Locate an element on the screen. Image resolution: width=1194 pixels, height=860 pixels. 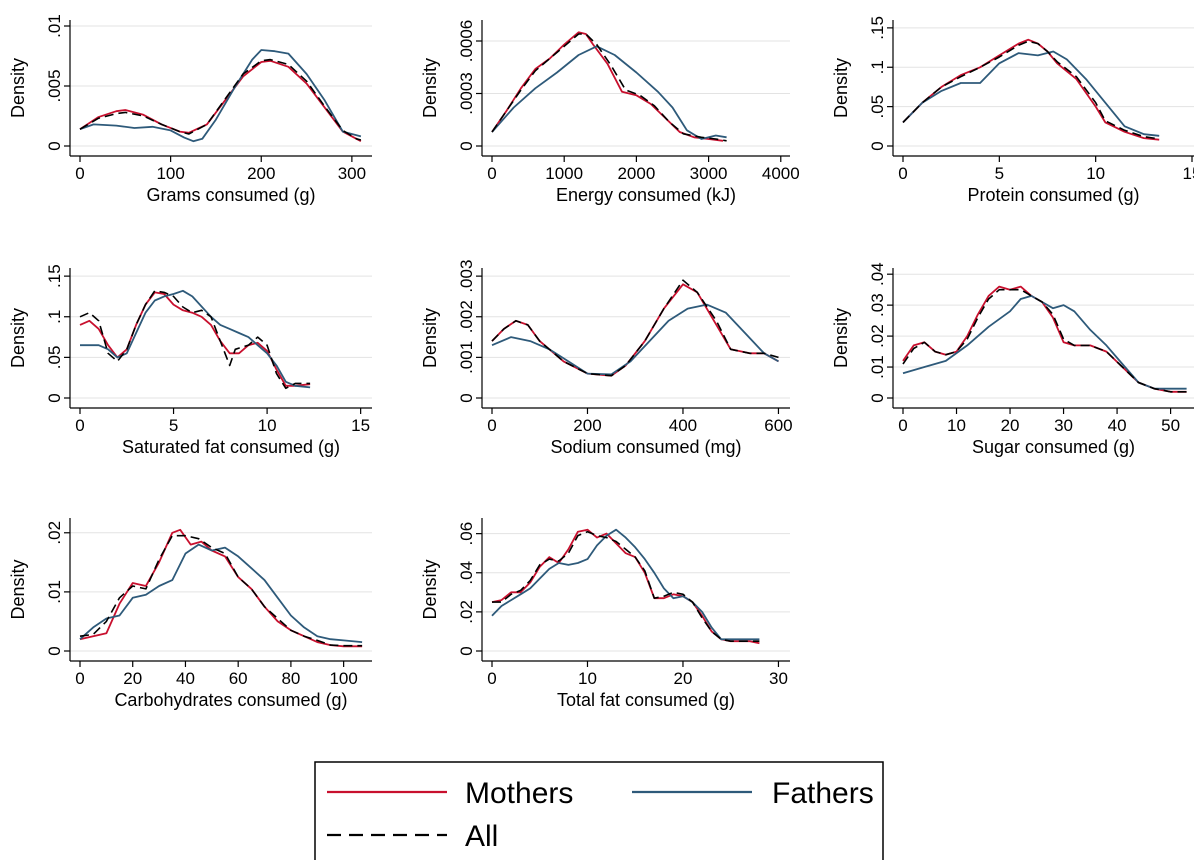
y-tick-label: .03 is located at coordinates (877, 305).